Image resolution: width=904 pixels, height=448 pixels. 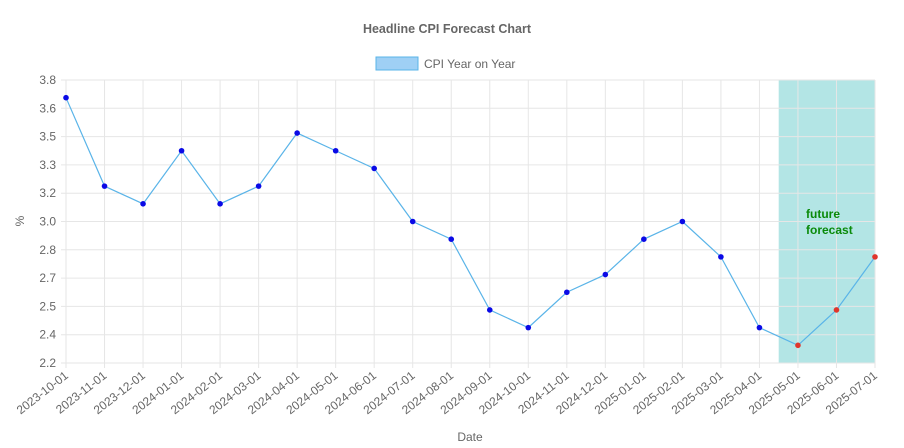 I want to click on y-tick-label: 3.6, so click(x=47, y=108).